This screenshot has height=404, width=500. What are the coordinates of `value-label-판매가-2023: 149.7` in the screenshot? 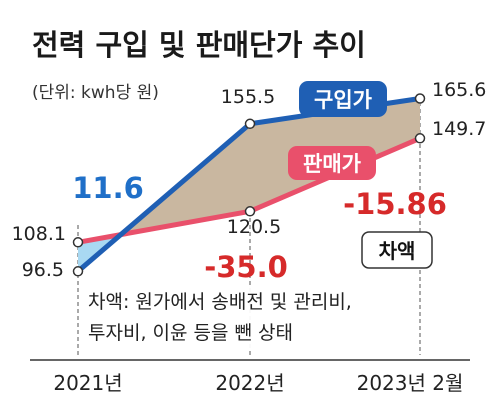 It's located at (459, 129).